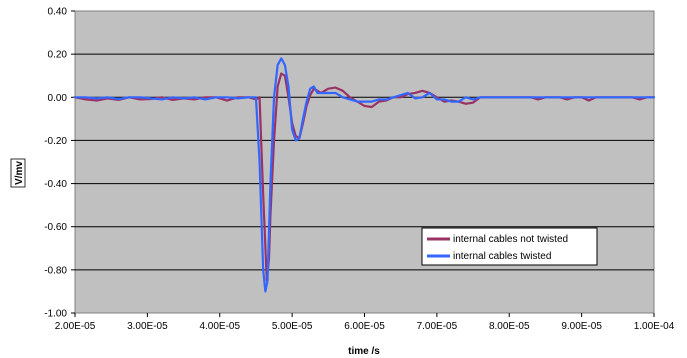  What do you see at coordinates (581, 326) in the screenshot?
I see `x-tick-label: 9.00E-05` at bounding box center [581, 326].